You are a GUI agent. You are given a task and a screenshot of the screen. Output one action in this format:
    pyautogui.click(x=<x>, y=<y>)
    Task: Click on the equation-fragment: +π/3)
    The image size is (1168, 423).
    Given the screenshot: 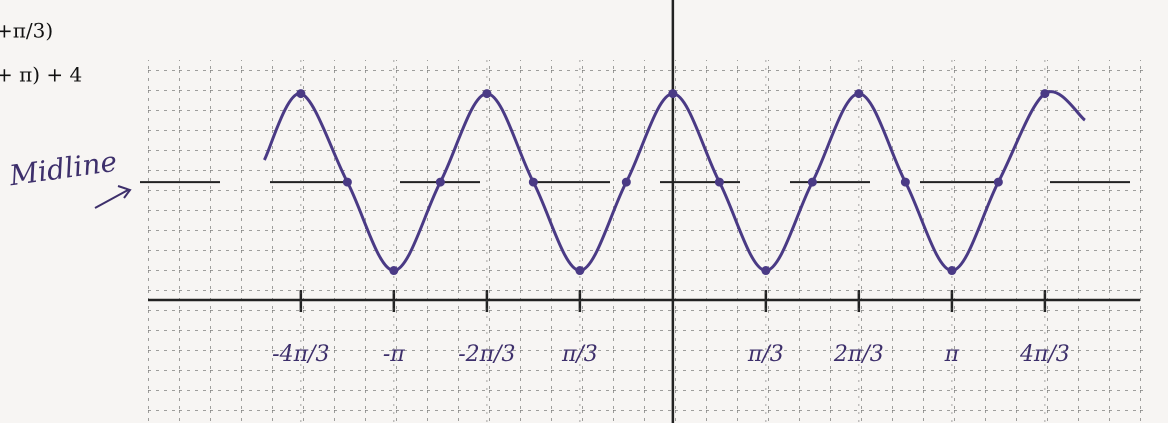 What is the action you would take?
    pyautogui.click(x=26, y=31)
    